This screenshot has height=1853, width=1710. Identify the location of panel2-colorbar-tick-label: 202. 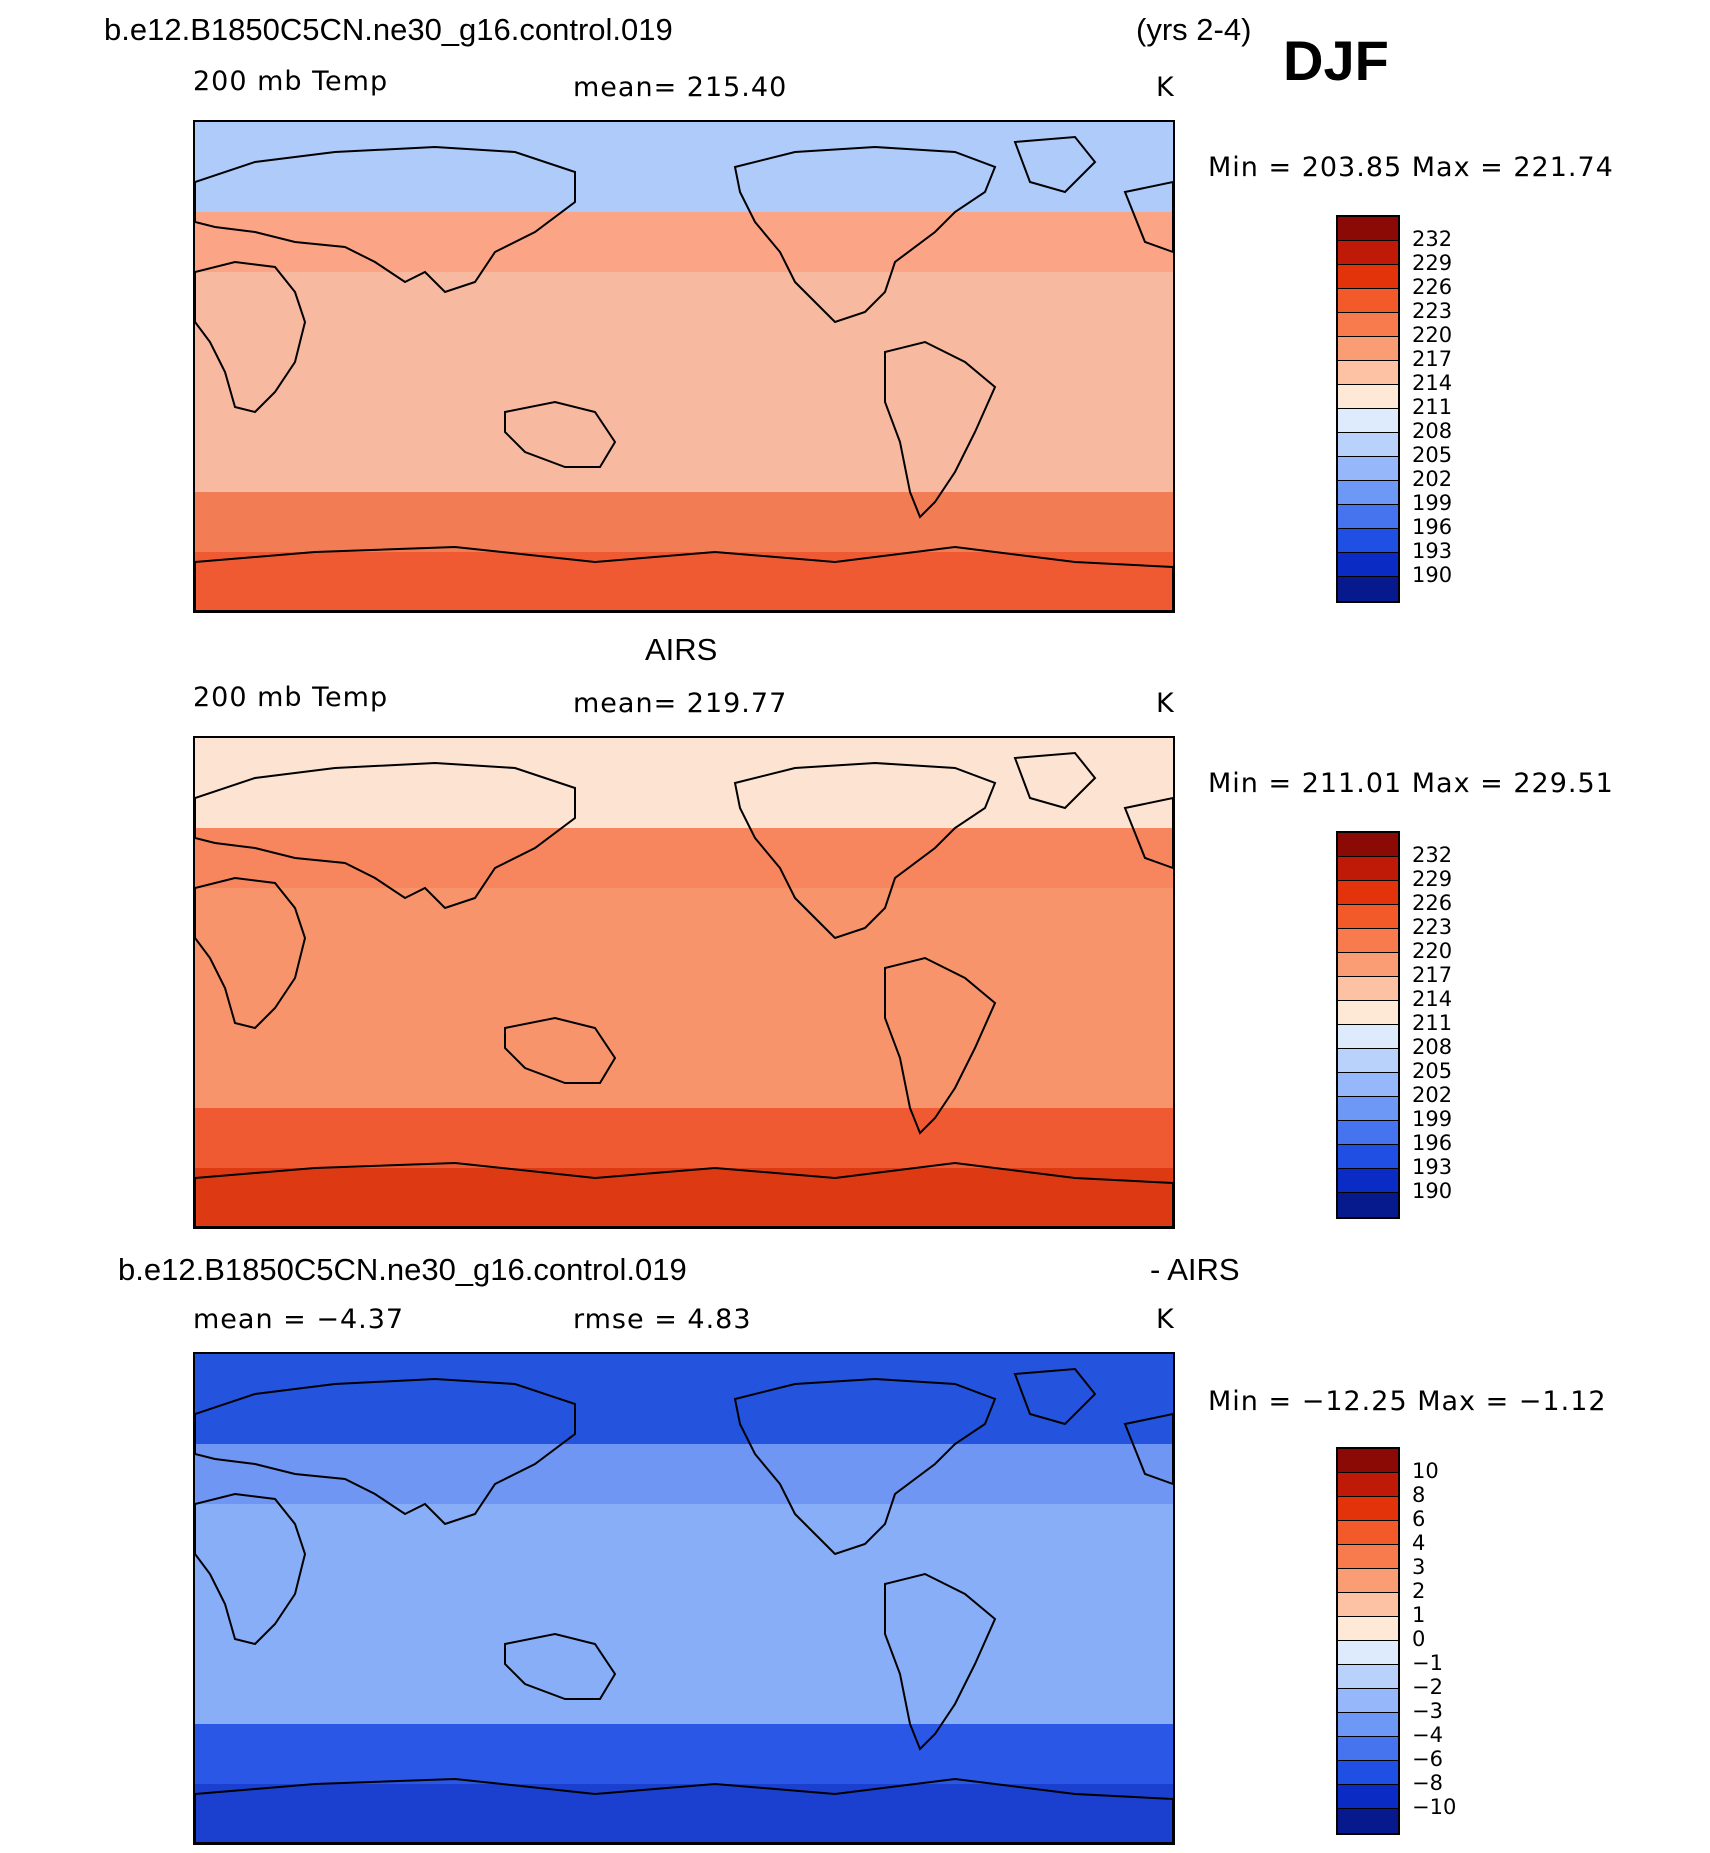
(1432, 1095).